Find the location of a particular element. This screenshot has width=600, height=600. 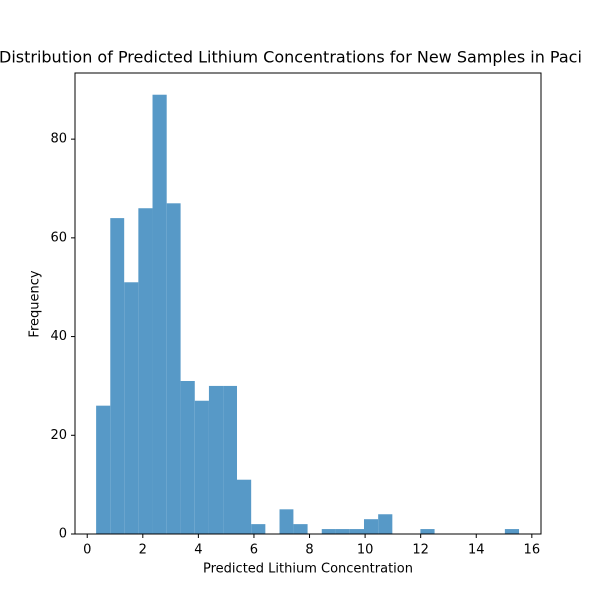

y-tick-label: 0 is located at coordinates (63, 534).